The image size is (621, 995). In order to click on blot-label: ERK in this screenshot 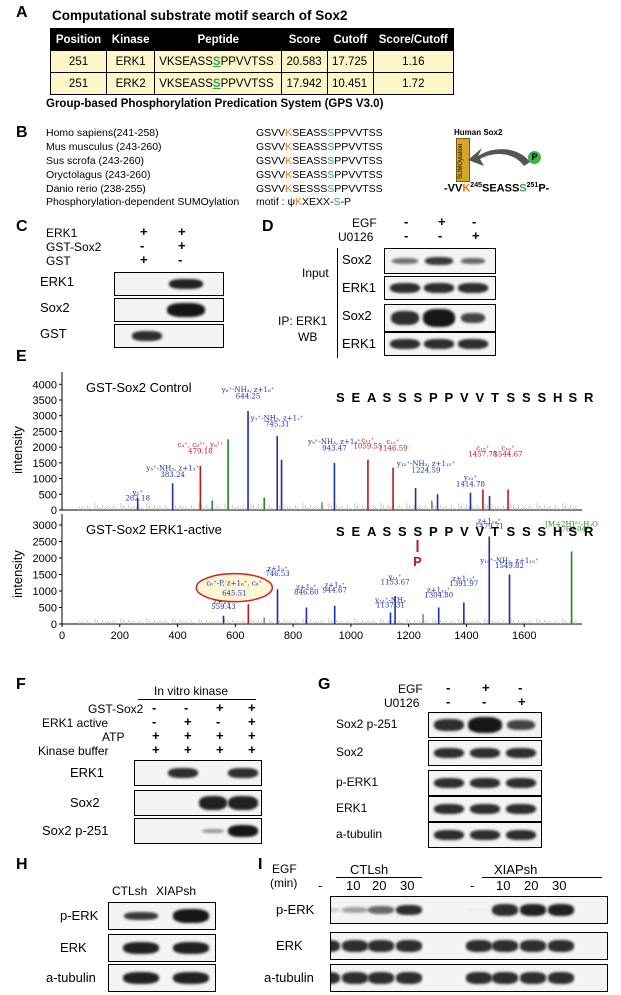, I will do `click(73, 947)`.